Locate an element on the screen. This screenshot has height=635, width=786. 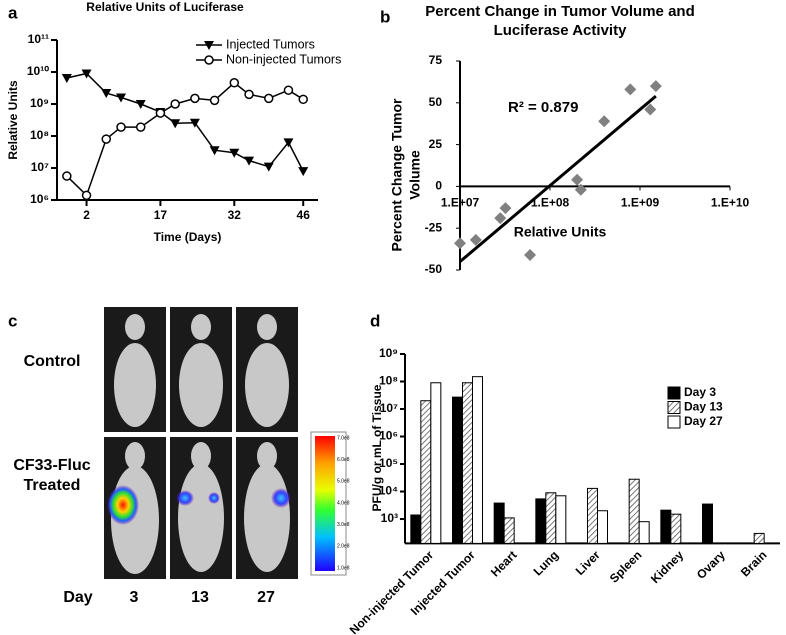
panel-label: a is located at coordinates (13, 12).